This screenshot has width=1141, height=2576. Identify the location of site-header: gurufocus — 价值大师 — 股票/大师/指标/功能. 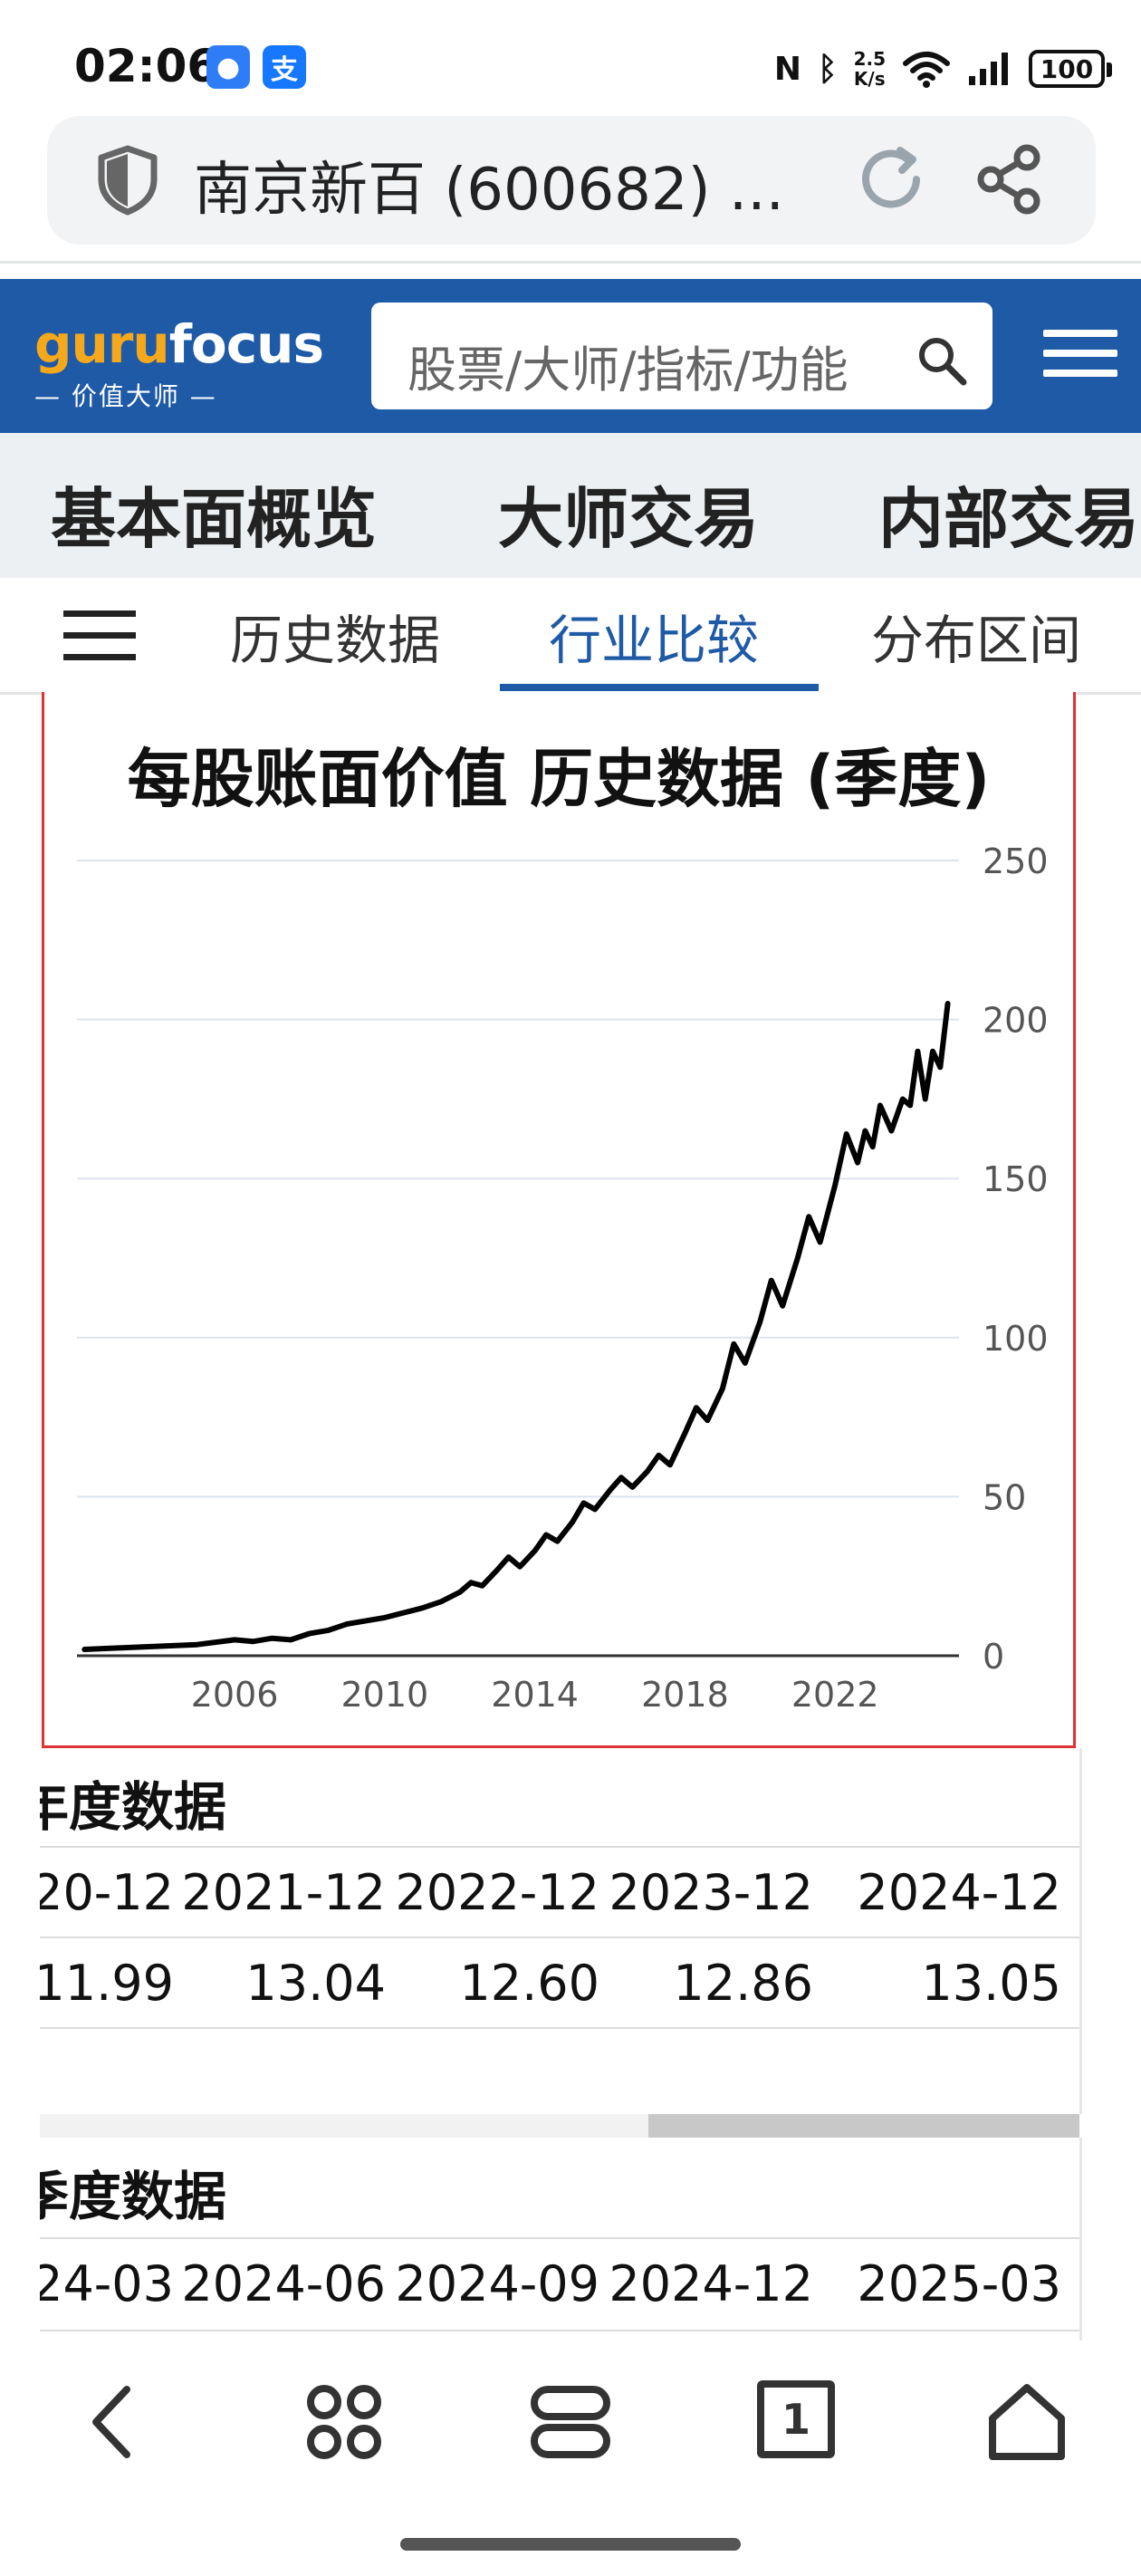
(570, 356).